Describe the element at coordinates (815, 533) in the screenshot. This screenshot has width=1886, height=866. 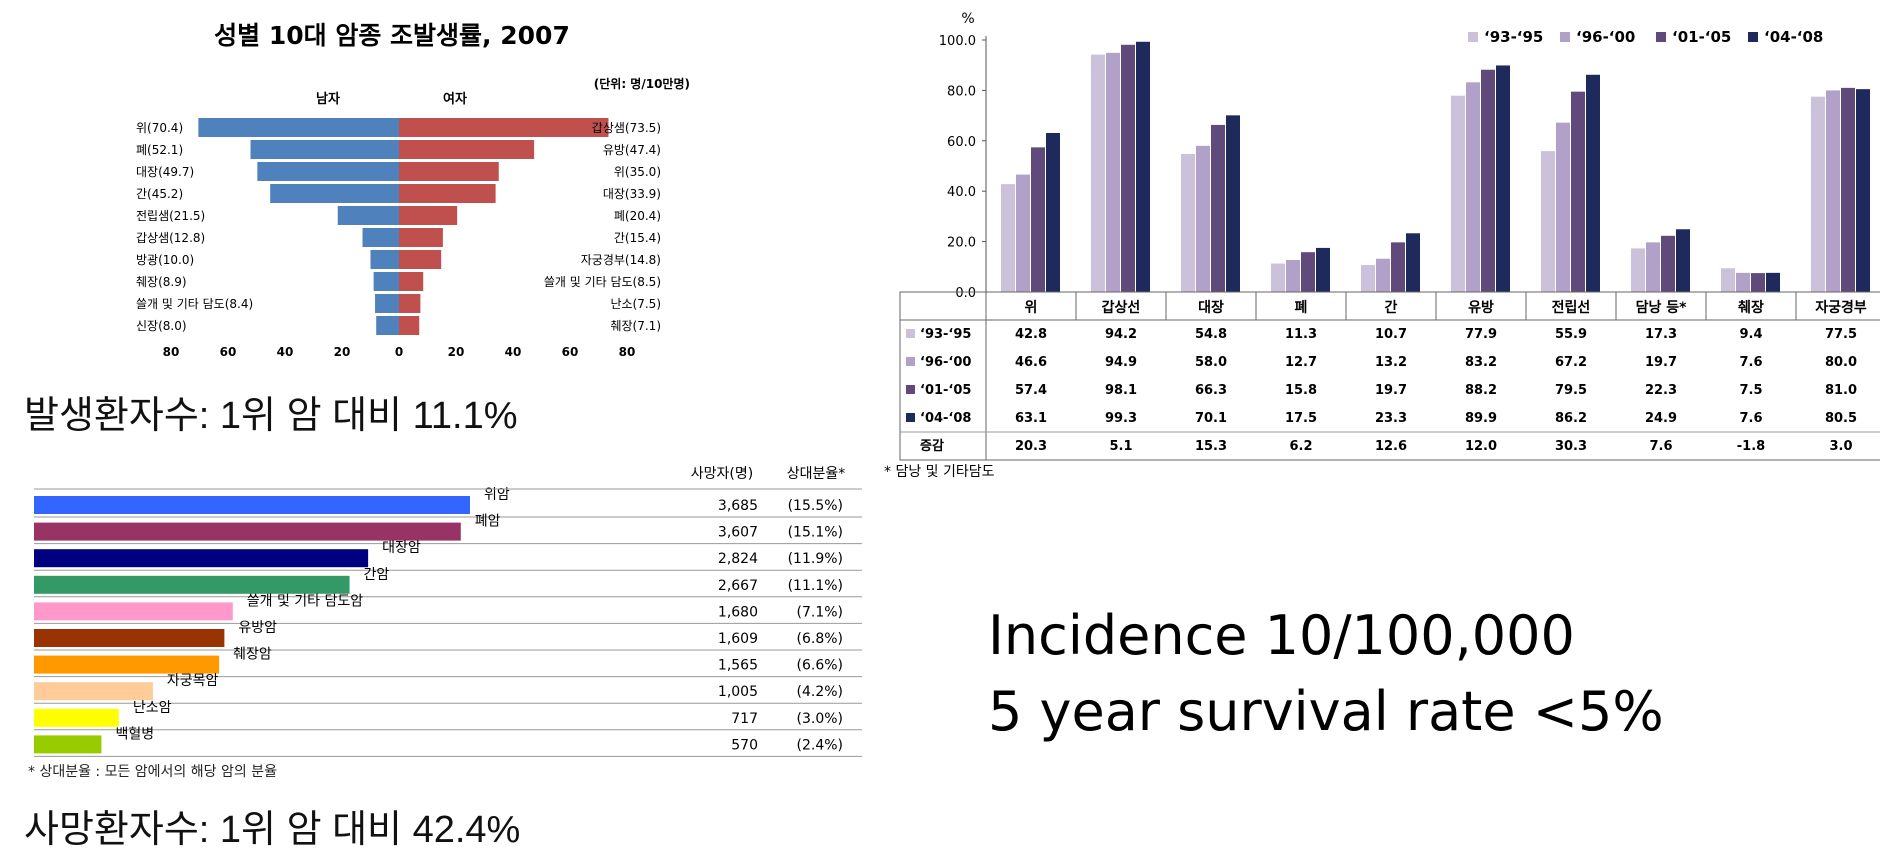
I see `death-share: (15.1%)` at that location.